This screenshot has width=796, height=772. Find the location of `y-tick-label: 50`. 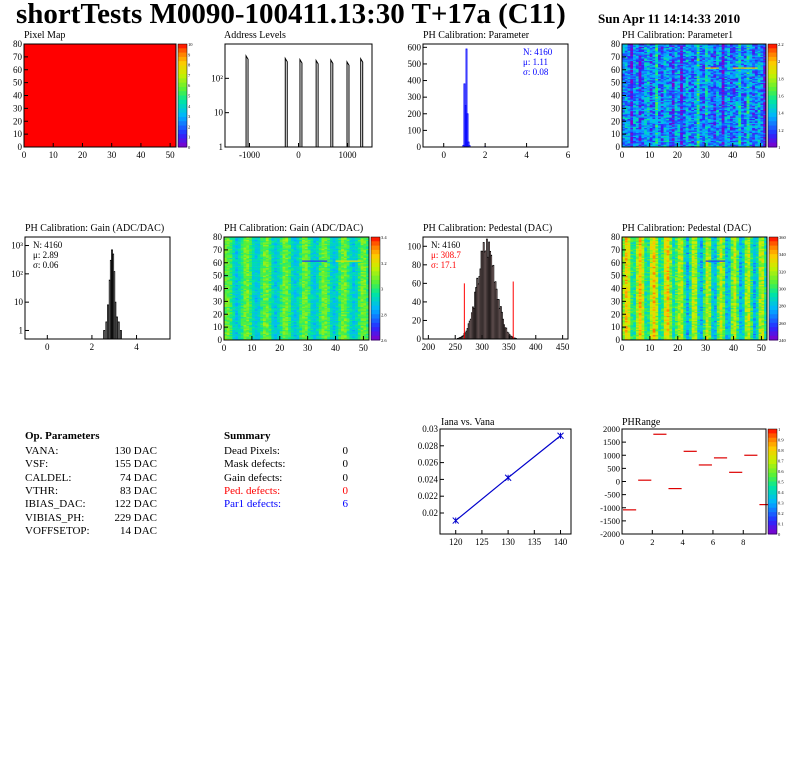

y-tick-label: 50 is located at coordinates (18, 83).